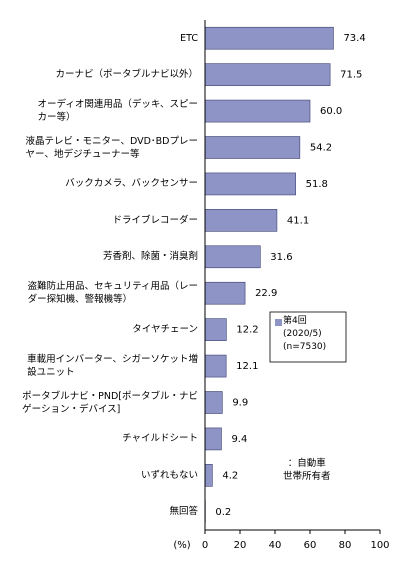 This screenshot has height=567, width=407. Describe the element at coordinates (160, 439) in the screenshot. I see `y-tick-label: チャイルドシート` at that location.